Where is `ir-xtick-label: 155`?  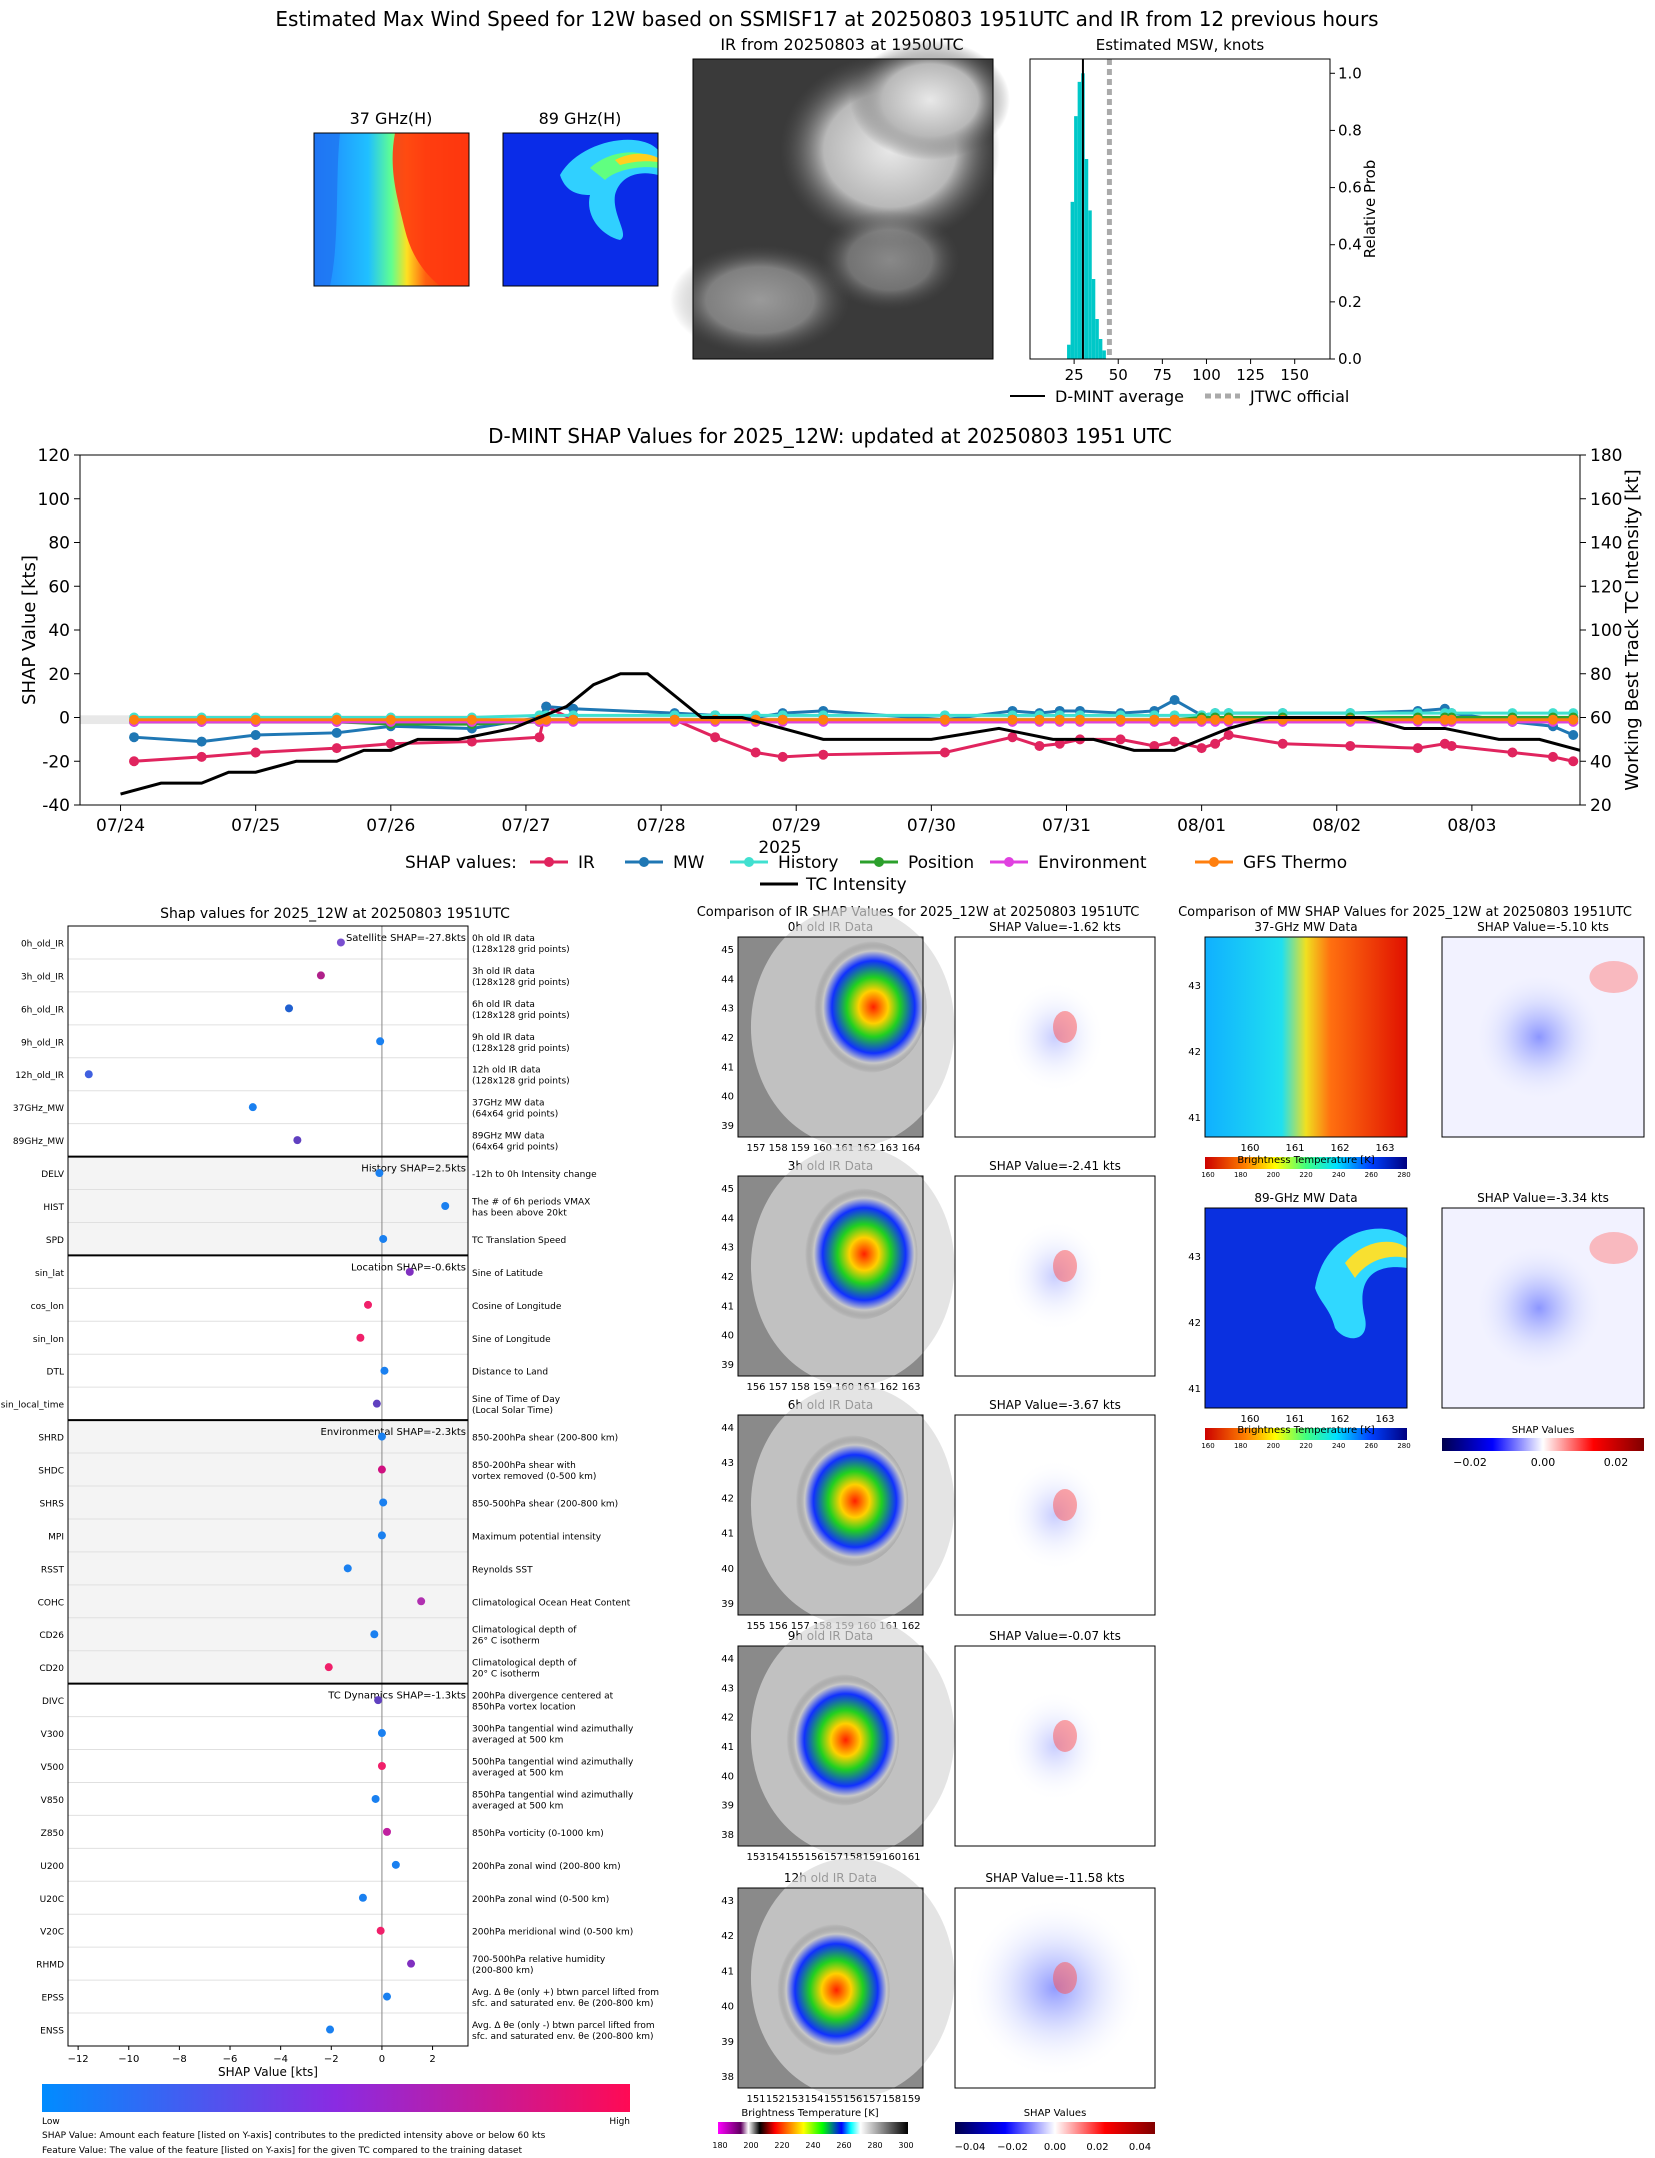
ir-xtick-label: 155 is located at coordinates (833, 2099).